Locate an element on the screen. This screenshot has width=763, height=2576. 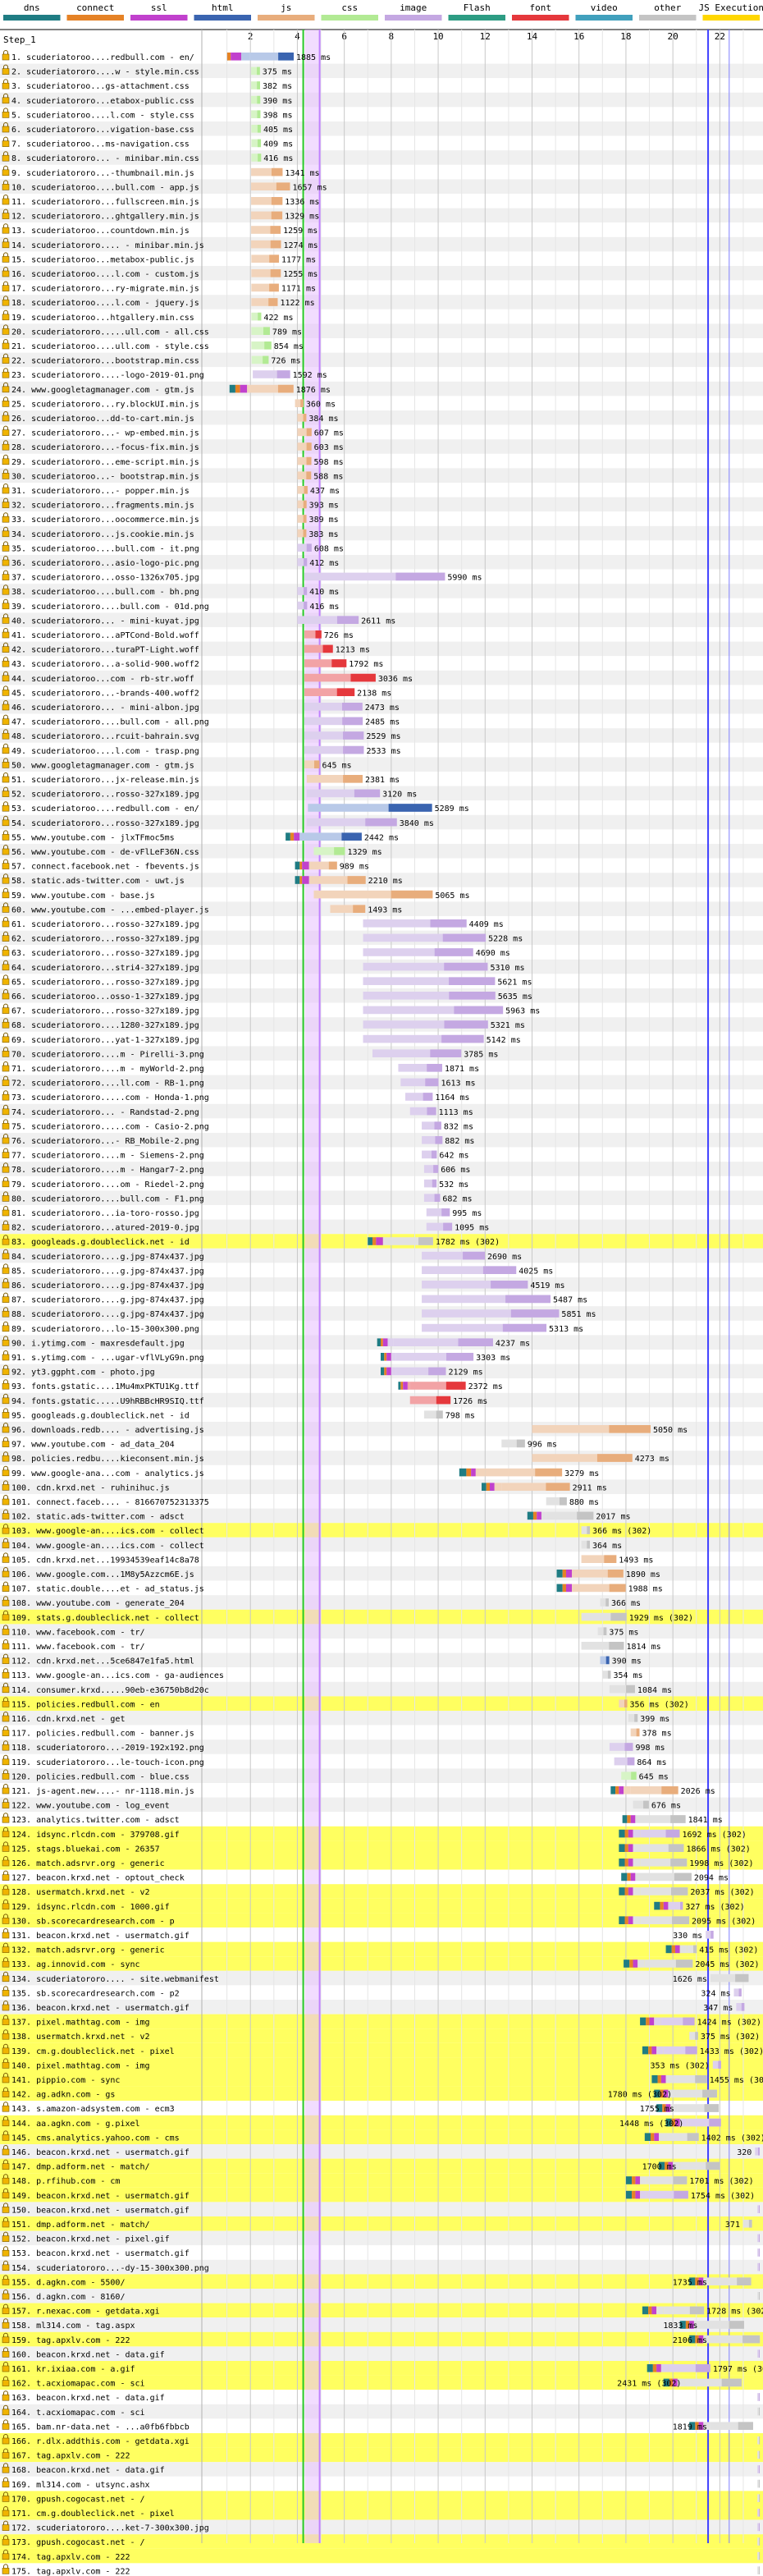
request-label: 31. scuderiatororo...- popper.min.js is located at coordinates (100, 491).